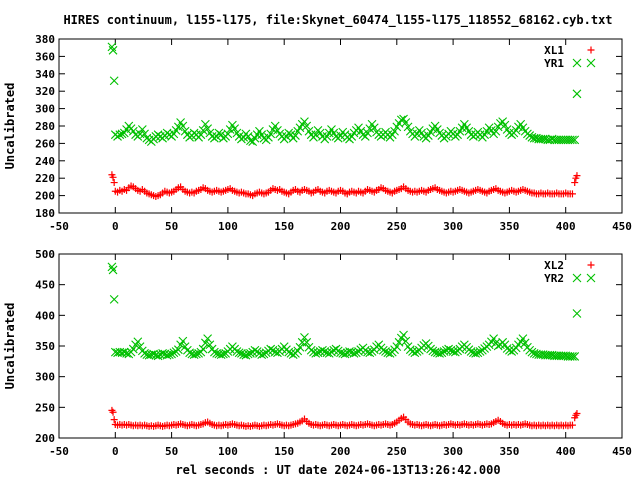 The width and height of the screenshot is (640, 480). Describe the element at coordinates (397, 451) in the screenshot. I see `x-tick-label: 250` at that location.